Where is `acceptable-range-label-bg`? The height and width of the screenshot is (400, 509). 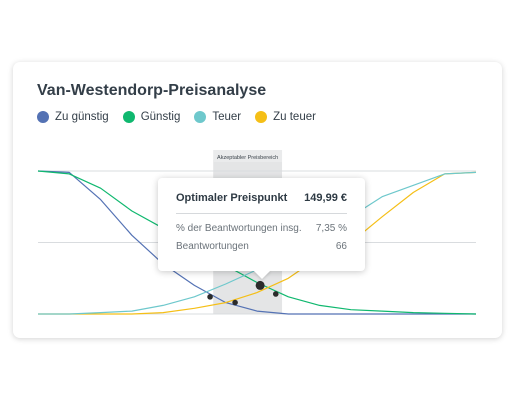
acceptable-range-label-bg is located at coordinates (248, 156).